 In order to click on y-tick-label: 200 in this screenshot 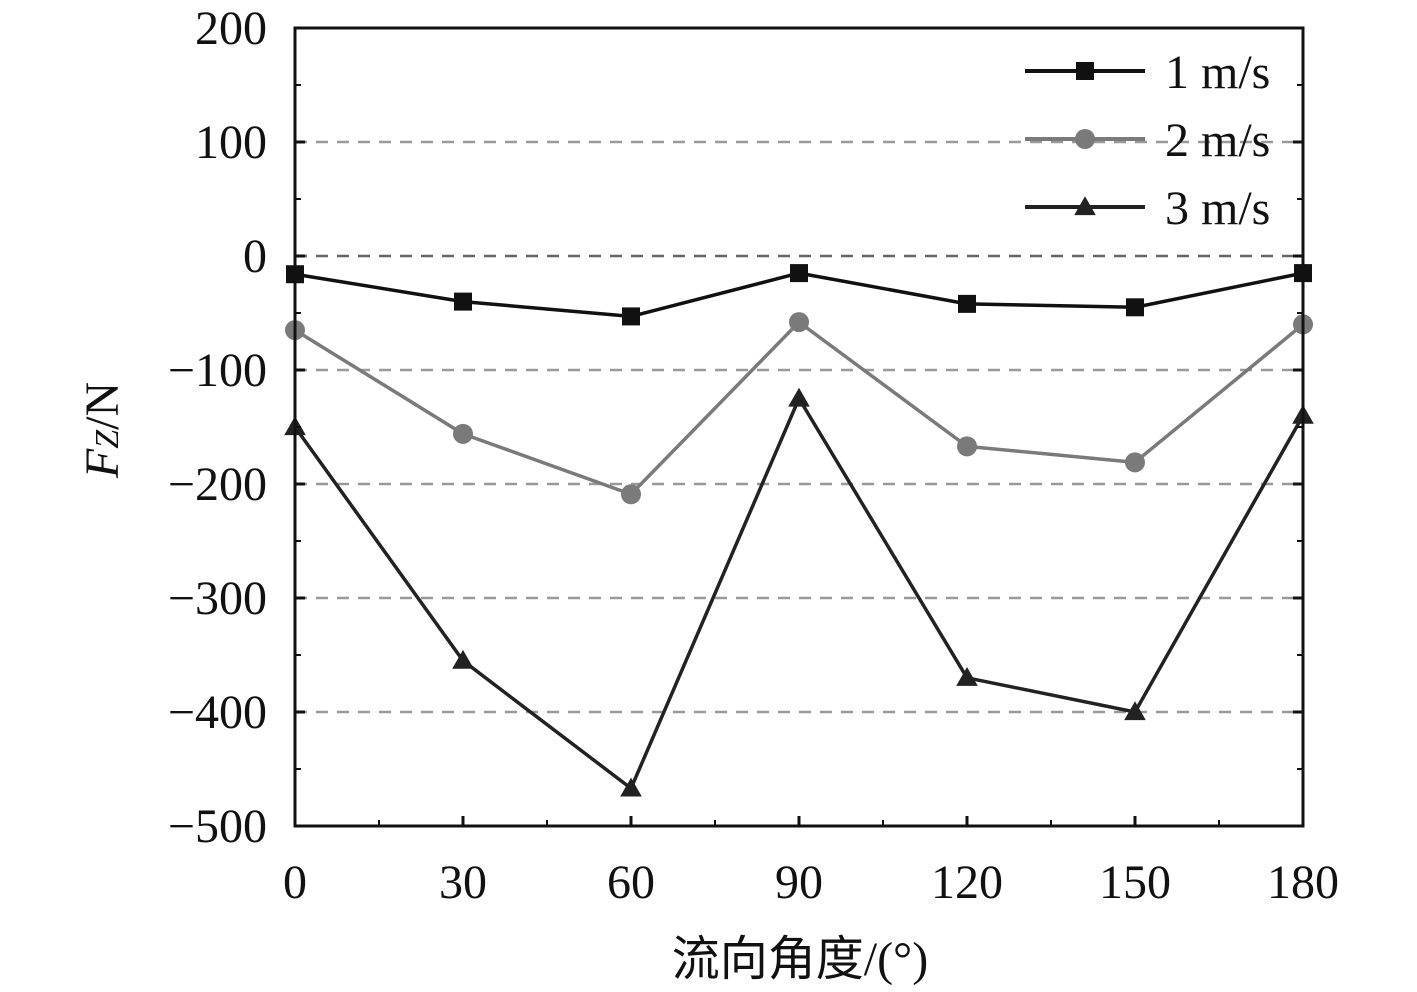, I will do `click(231, 28)`.